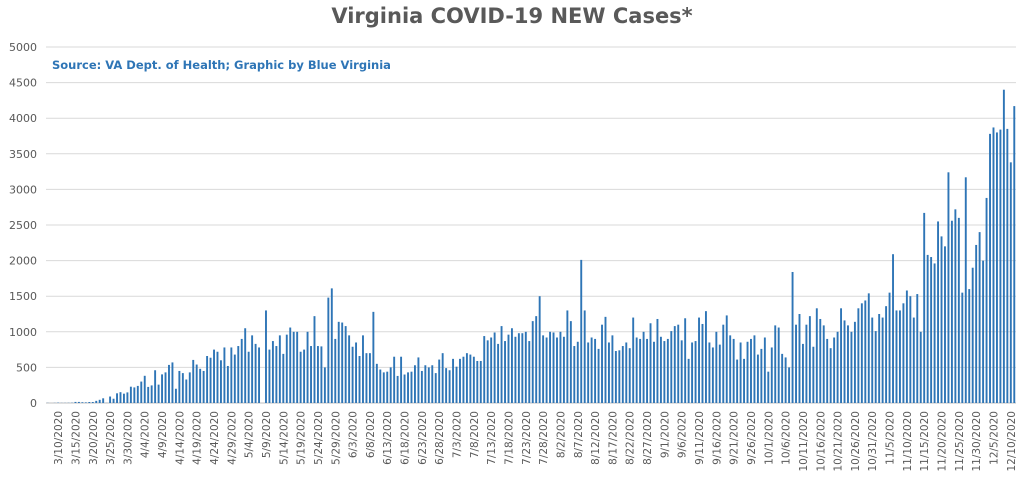  What do you see at coordinates (960, 441) in the screenshot?
I see `x-tick-label: 11/25/2020` at bounding box center [960, 441].